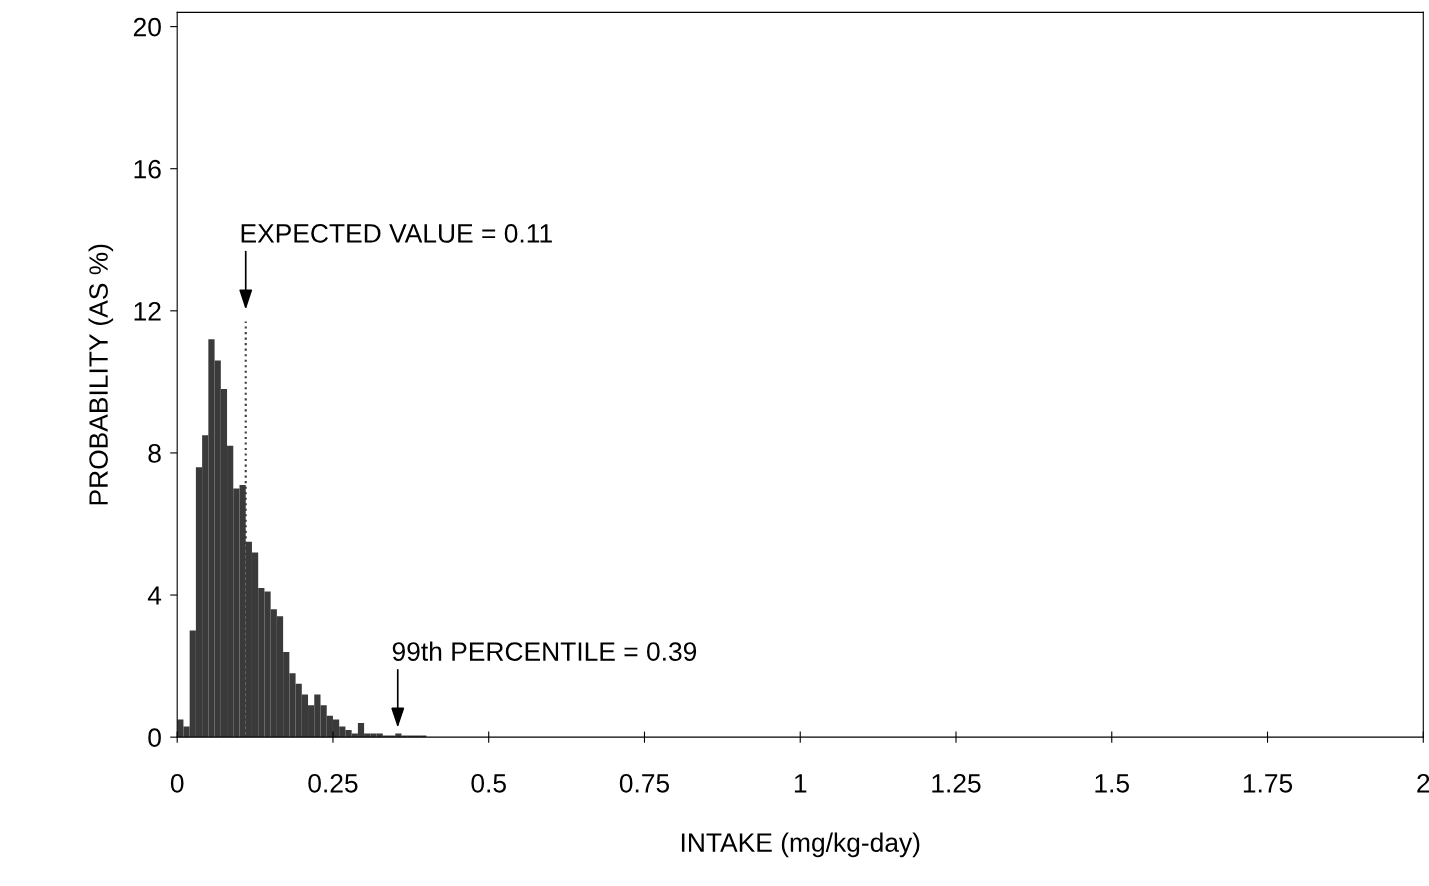  What do you see at coordinates (147, 169) in the screenshot?
I see `y-tick-label: 16` at bounding box center [147, 169].